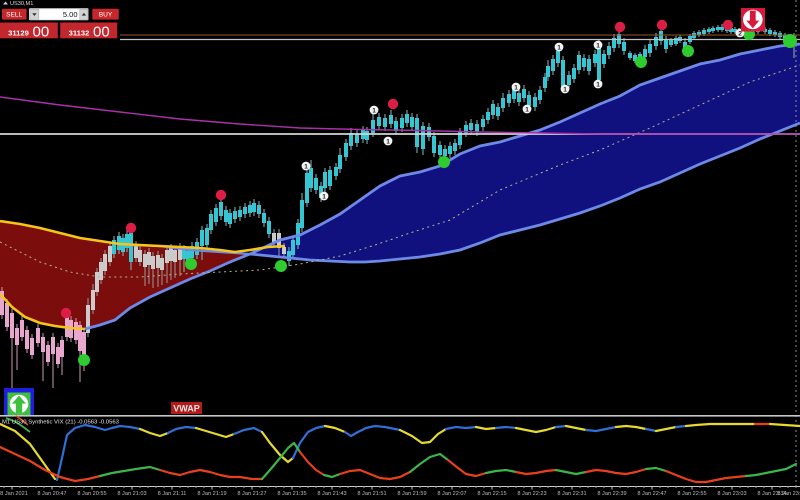 This screenshot has height=500, width=800. What do you see at coordinates (571, 494) in the screenshot?
I see `svg-text: 8 Jan 22:31` at bounding box center [571, 494].